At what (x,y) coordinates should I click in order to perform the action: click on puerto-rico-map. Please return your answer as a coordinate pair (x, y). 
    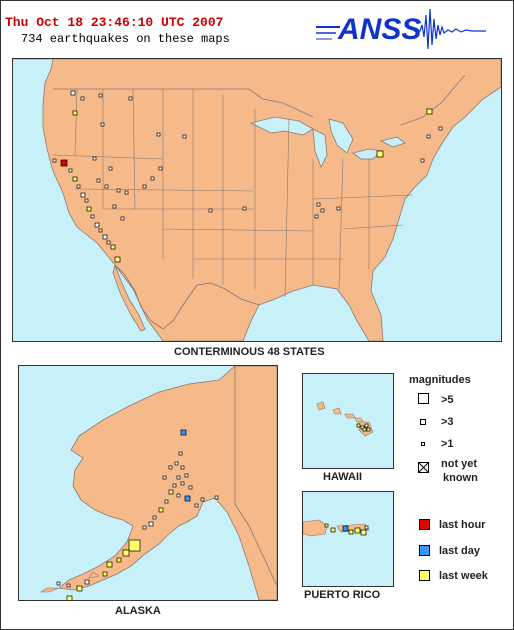
    Looking at the image, I should click on (348, 539).